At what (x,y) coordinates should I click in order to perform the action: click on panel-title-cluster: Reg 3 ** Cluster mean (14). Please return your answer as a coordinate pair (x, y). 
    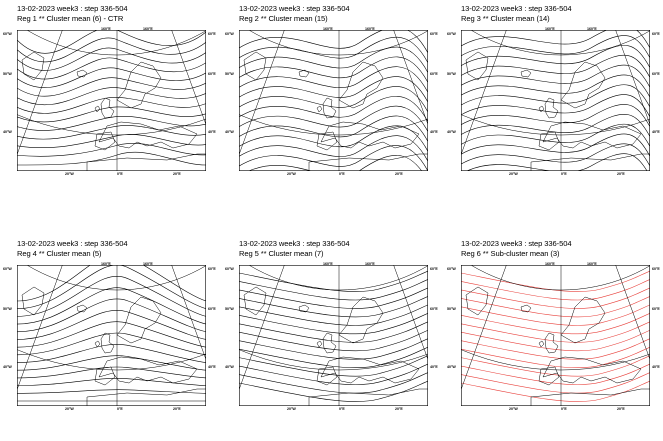
    Looking at the image, I should click on (505, 18).